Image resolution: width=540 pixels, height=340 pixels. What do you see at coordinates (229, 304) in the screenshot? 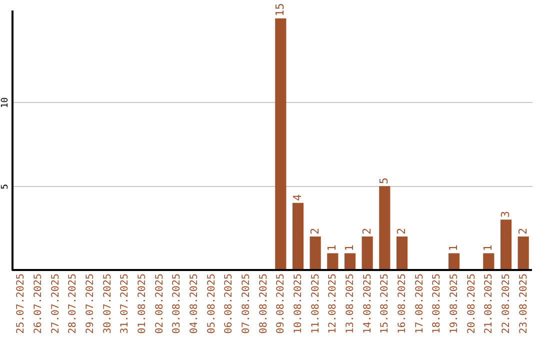
I see `x-tick-label: 06.08.2025` at bounding box center [229, 304].